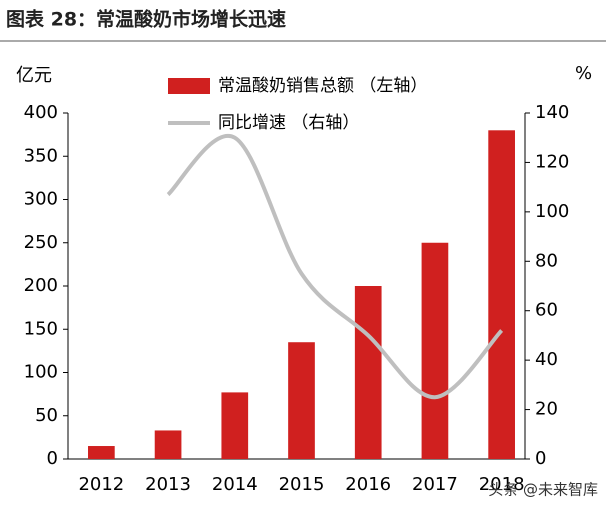 This screenshot has width=606, height=508. Describe the element at coordinates (34, 75) in the screenshot. I see `y-axis-label: 亿元` at that location.